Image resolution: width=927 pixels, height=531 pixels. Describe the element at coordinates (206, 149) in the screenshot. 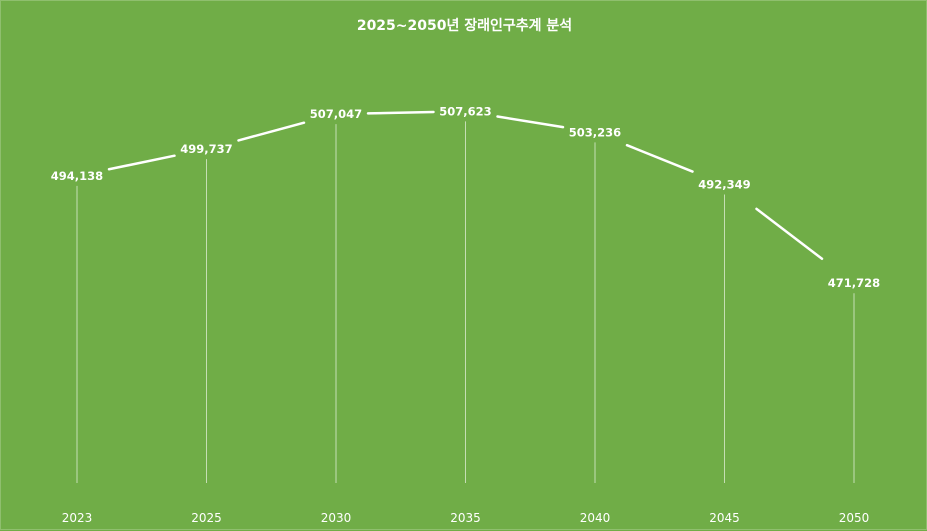

I see `data-label-2025: 499,737` at that location.